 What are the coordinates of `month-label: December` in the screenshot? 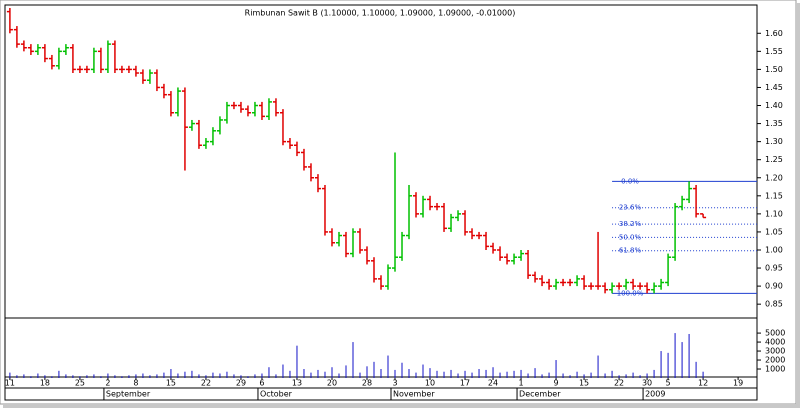 It's located at (540, 394).